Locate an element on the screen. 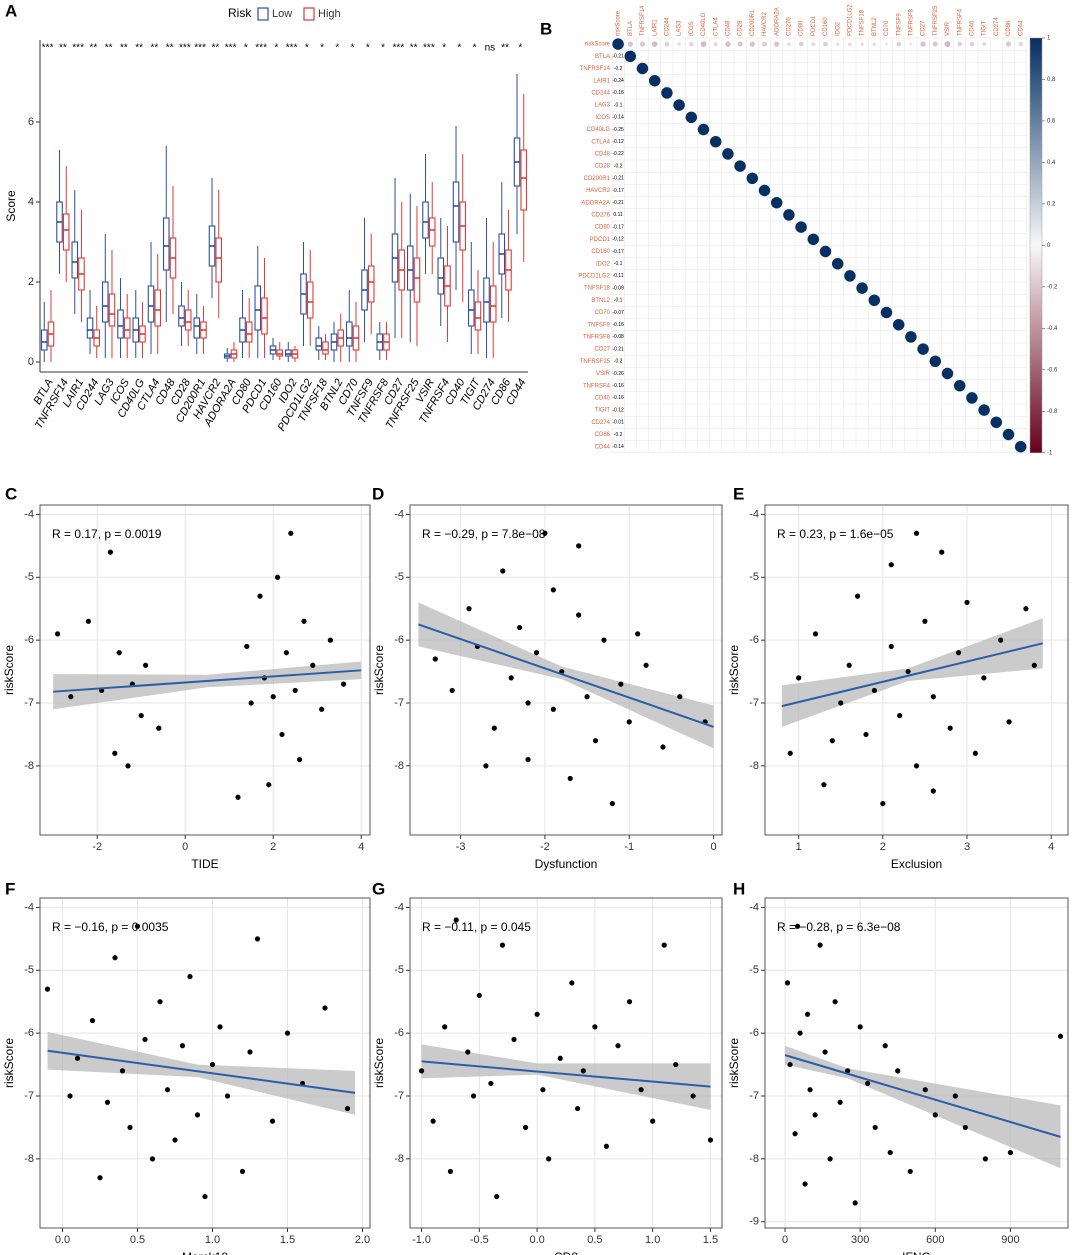 This screenshot has width=1072, height=1255. row-label: BTNL2 is located at coordinates (600, 301).